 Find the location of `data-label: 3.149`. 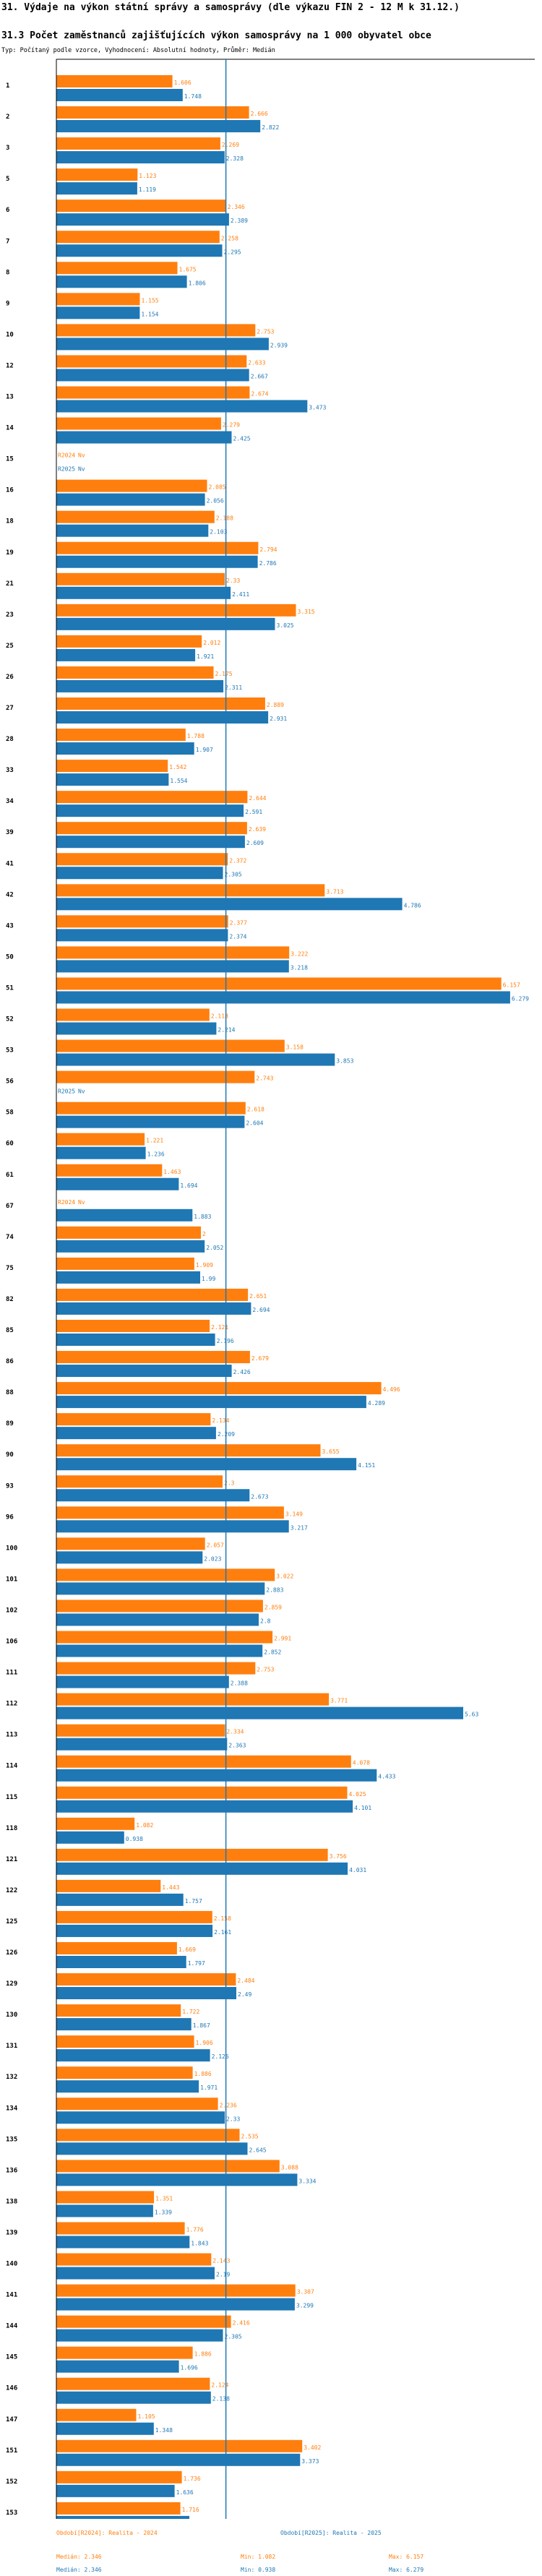

data-label: 3.149 is located at coordinates (294, 1514).